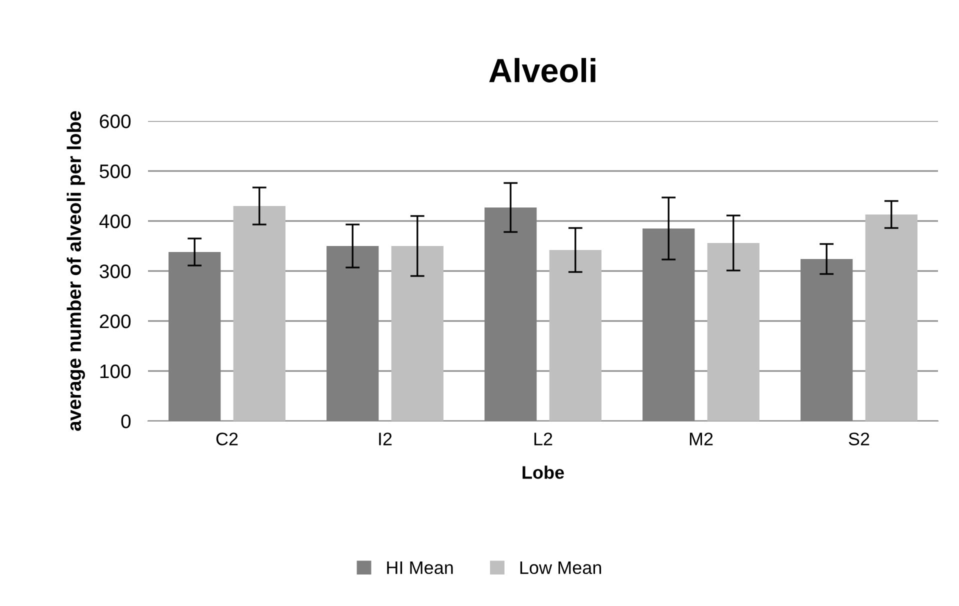  What do you see at coordinates (561, 567) in the screenshot?
I see `legend-label: Low Mean` at bounding box center [561, 567].